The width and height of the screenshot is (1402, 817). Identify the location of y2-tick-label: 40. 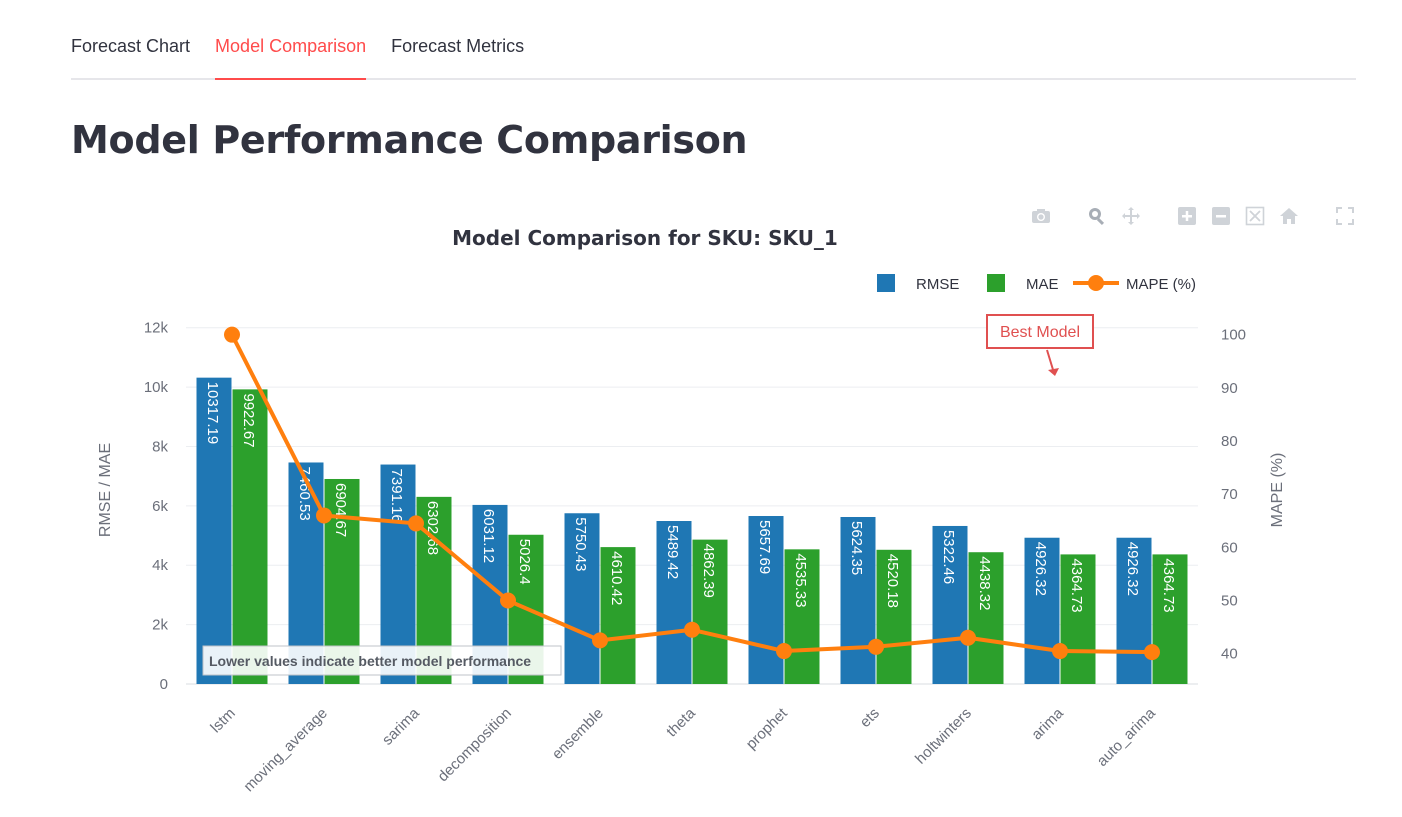
(1229, 654).